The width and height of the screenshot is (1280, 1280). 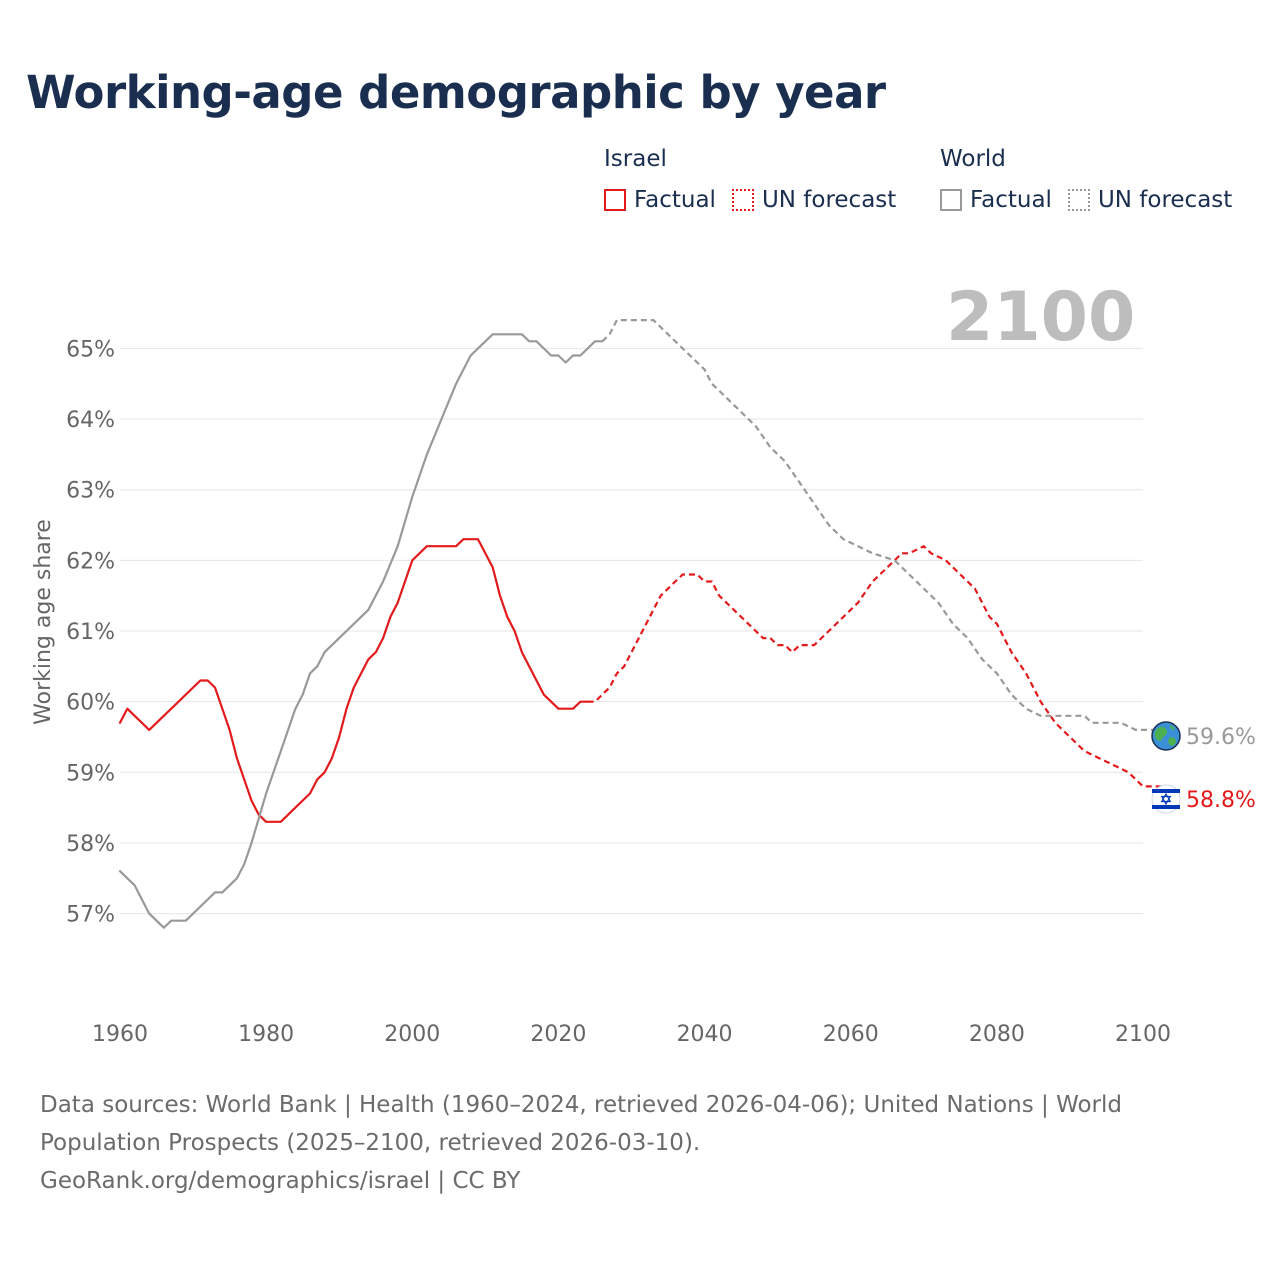 I want to click on x-tick-label: 2000, so click(x=412, y=1034).